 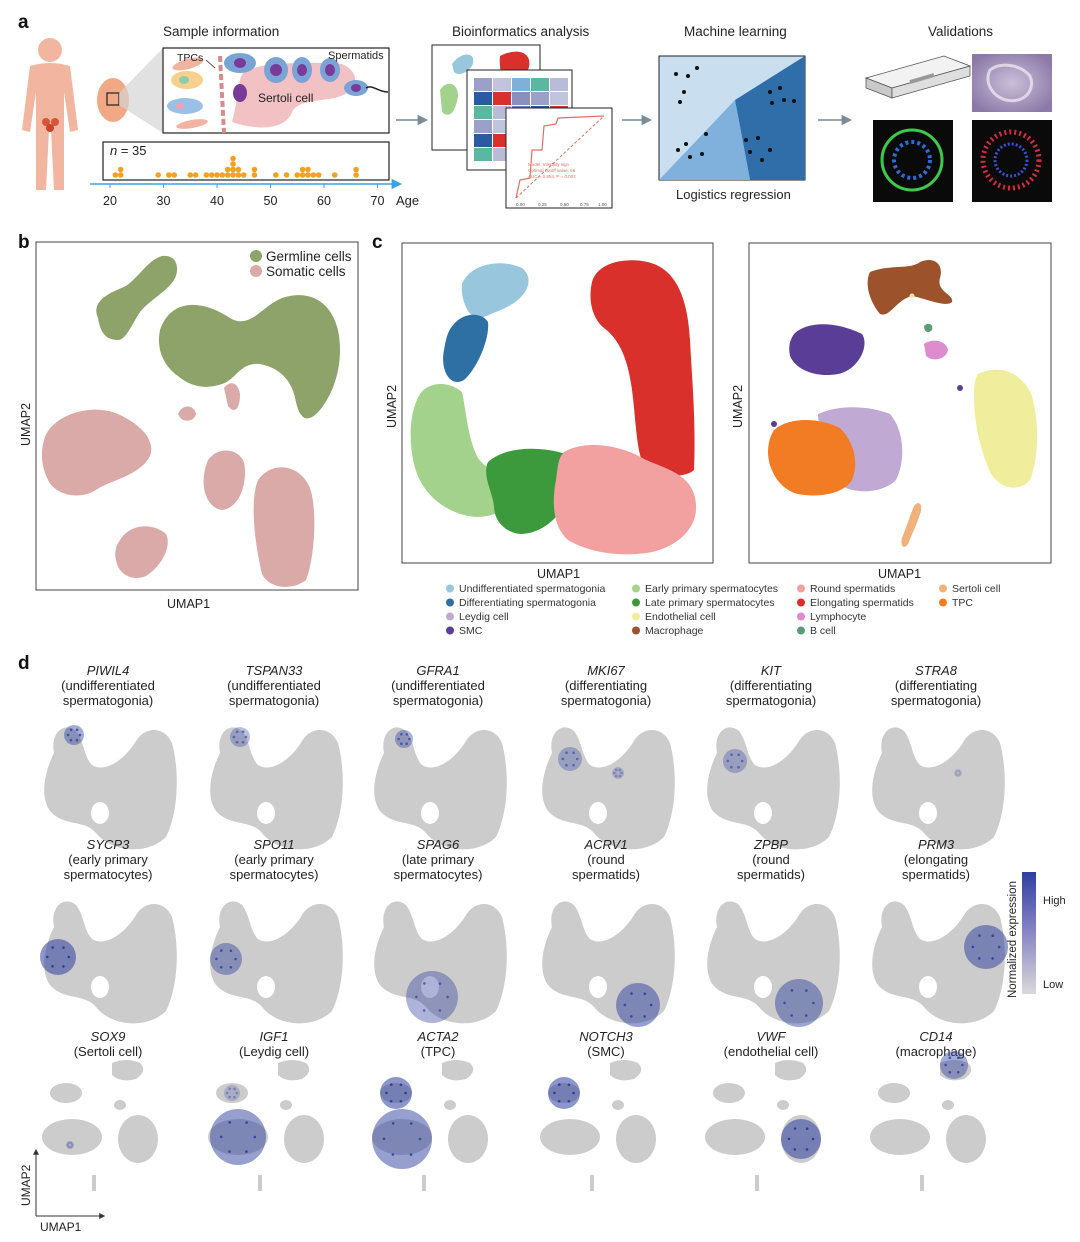 What do you see at coordinates (735, 31) in the screenshot?
I see `ml-title: Machine learning` at bounding box center [735, 31].